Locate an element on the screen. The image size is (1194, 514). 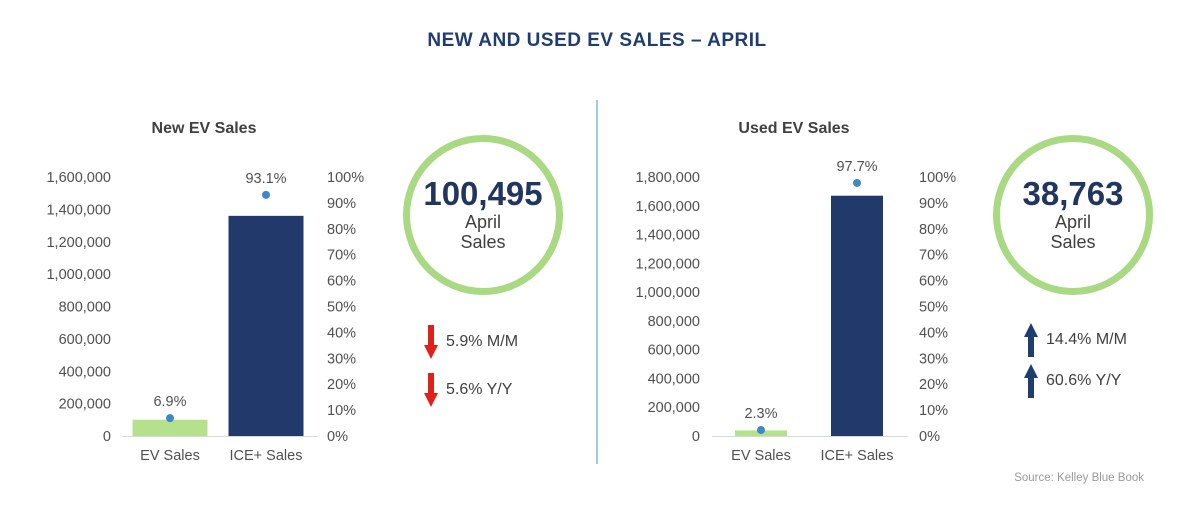
panel-divider is located at coordinates (597, 282).